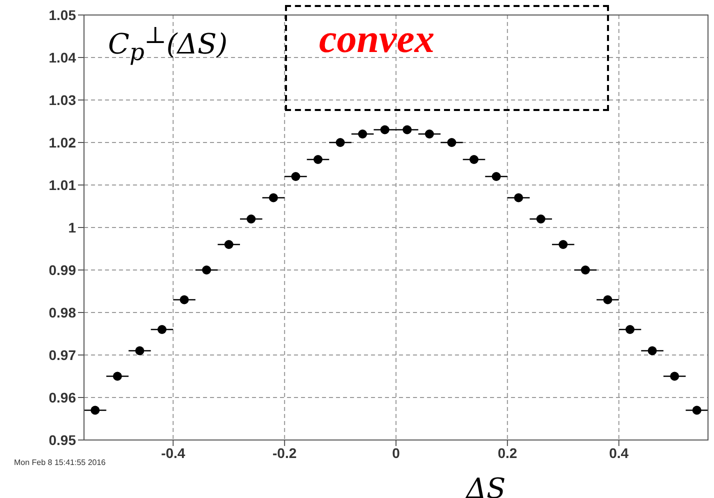  What do you see at coordinates (508, 452) in the screenshot?
I see `x-tick-label: 0.2` at bounding box center [508, 452].